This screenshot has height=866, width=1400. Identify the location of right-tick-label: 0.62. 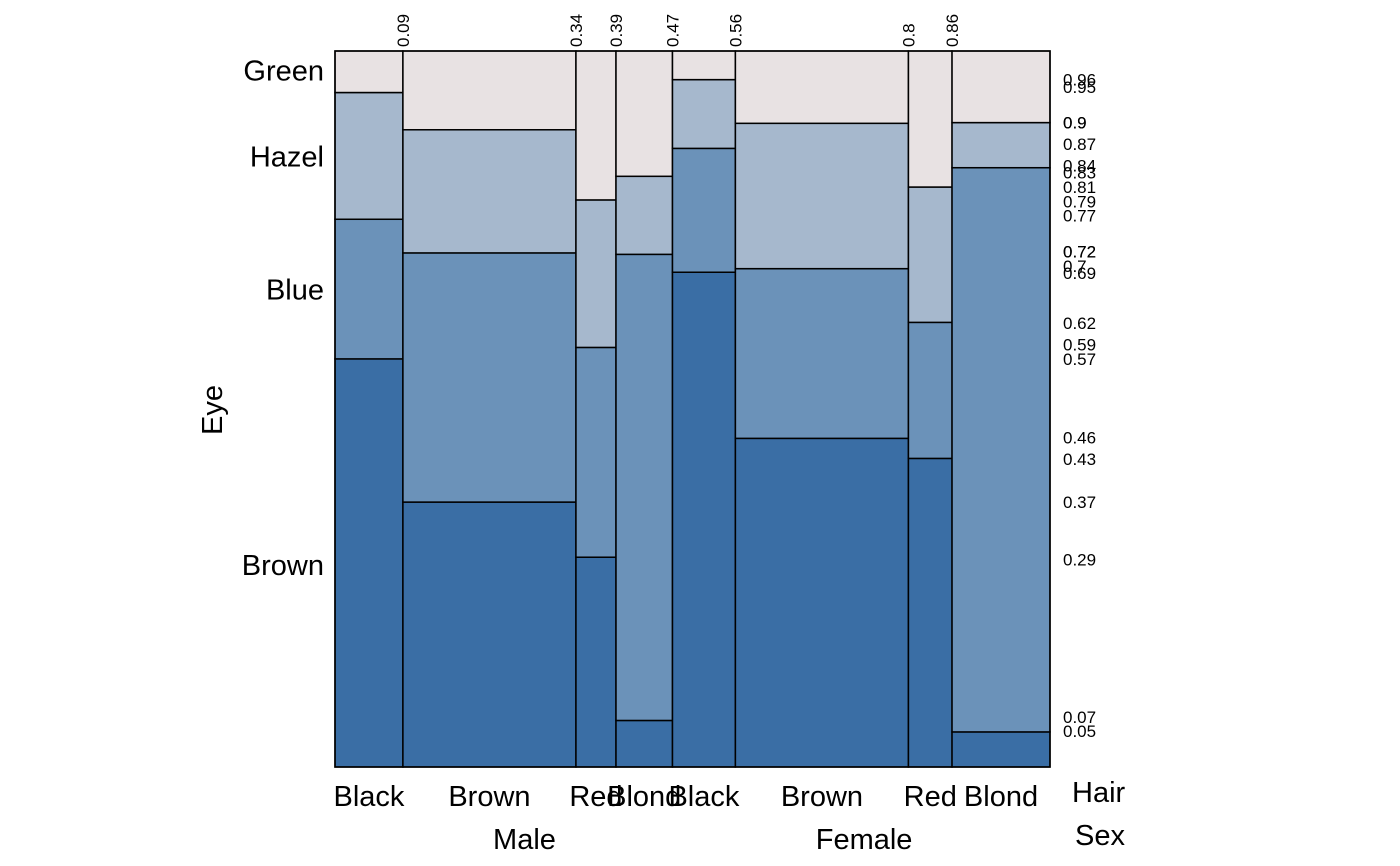
(1079, 323).